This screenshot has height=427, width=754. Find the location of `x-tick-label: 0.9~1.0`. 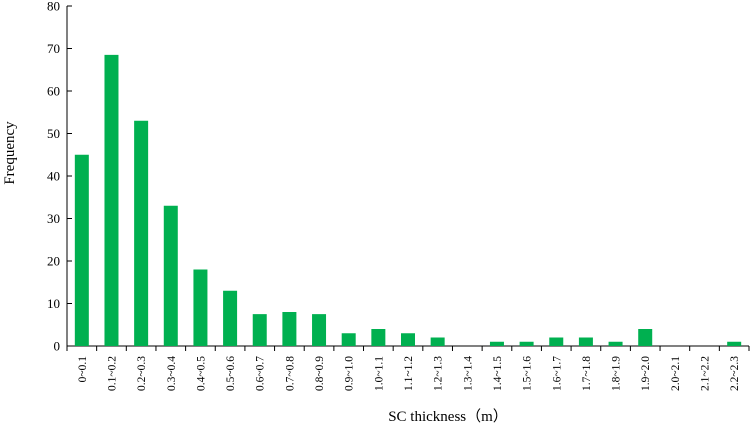

x-tick-label: 0.9~1.0 is located at coordinates (350, 373).